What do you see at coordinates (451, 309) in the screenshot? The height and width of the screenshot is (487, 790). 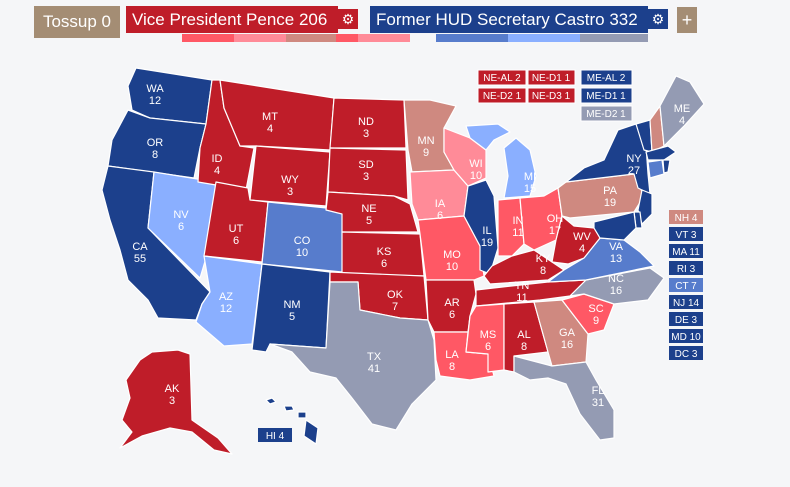 I see `state-label-ar: AR 6` at bounding box center [451, 309].